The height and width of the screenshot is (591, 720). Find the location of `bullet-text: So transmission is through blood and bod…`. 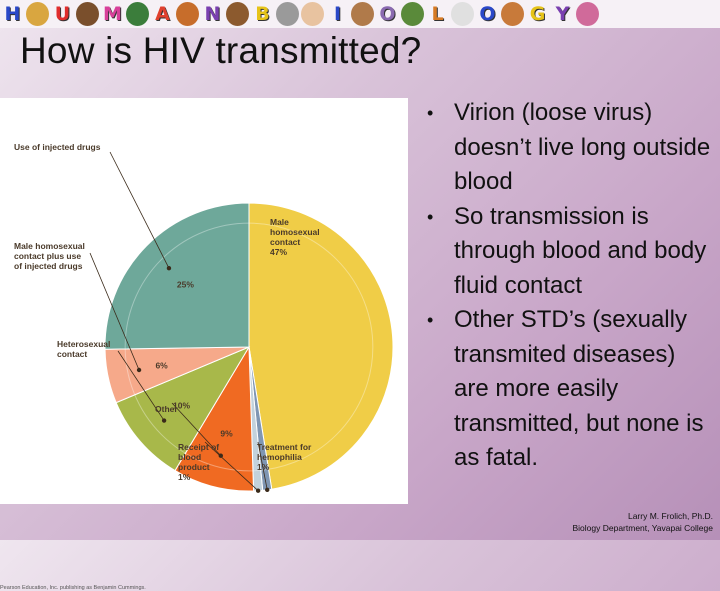

bullet-text: So transmission is through blood and bod… is located at coordinates (580, 250).